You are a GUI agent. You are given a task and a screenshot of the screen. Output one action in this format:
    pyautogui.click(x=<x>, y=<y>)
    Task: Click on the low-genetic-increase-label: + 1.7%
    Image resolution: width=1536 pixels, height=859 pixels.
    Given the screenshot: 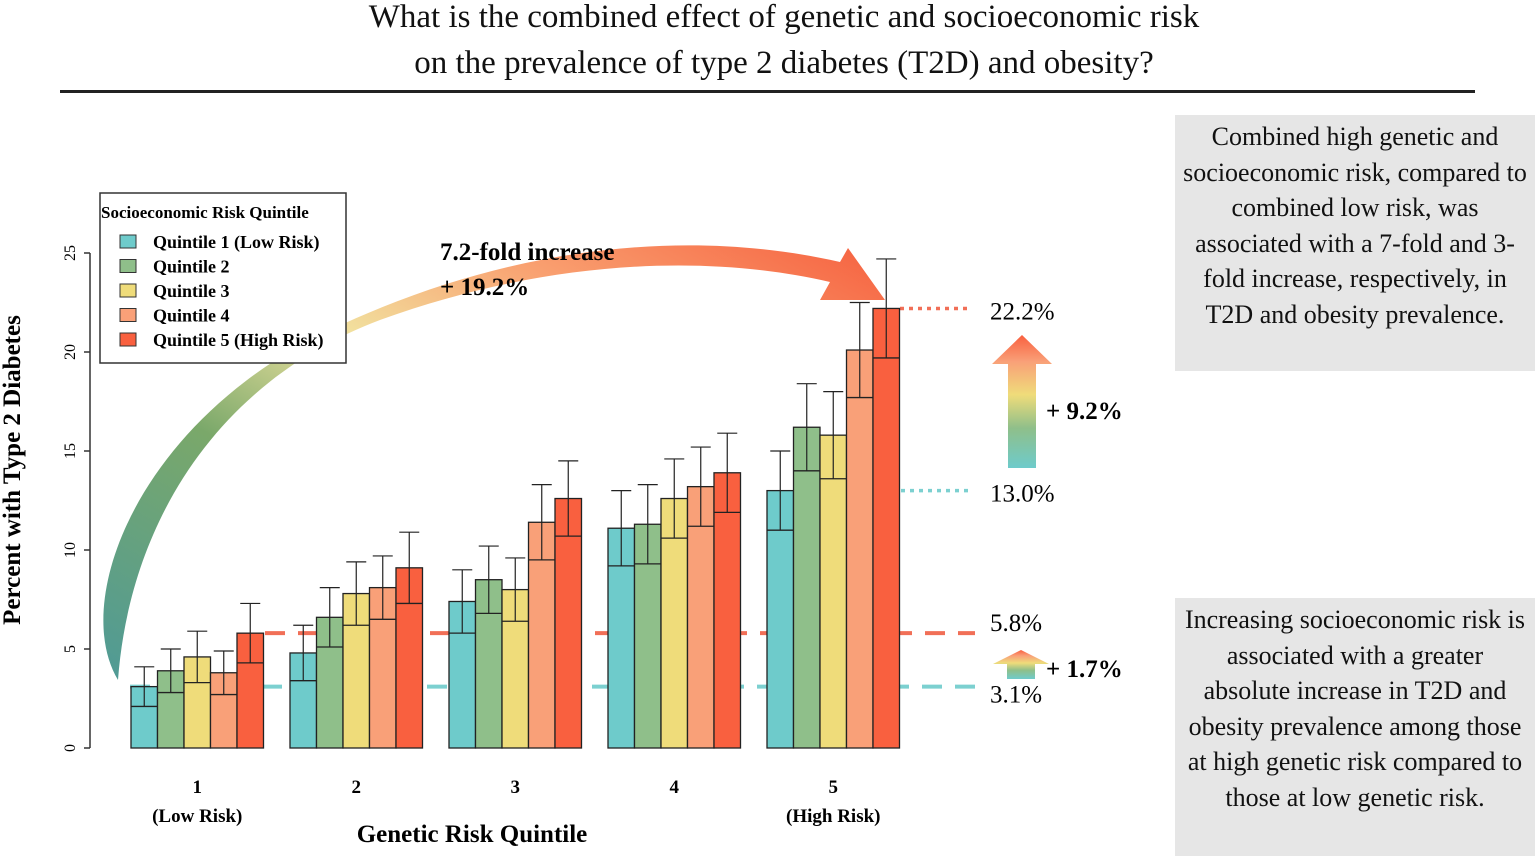 What is the action you would take?
    pyautogui.click(x=1084, y=669)
    